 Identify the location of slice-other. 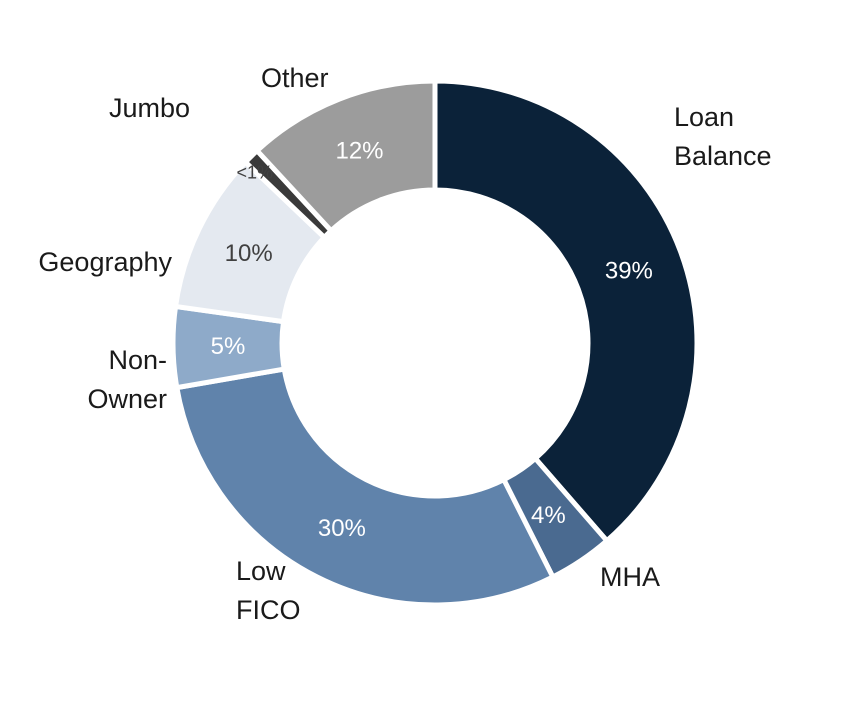
(345, 156).